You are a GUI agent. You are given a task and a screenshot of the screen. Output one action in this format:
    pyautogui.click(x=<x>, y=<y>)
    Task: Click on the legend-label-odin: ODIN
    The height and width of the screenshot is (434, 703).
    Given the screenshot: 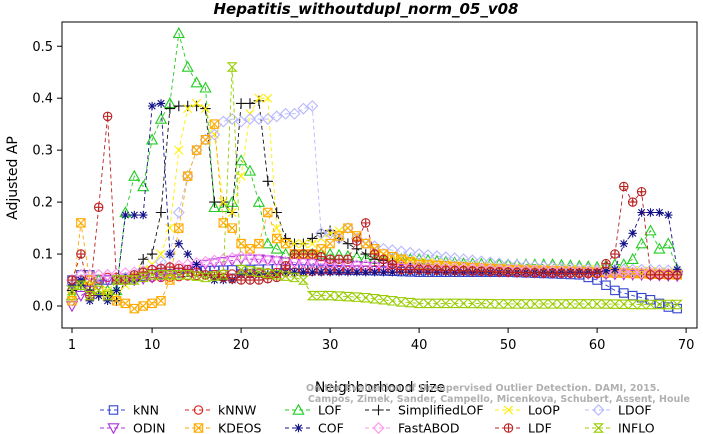 What is the action you would take?
    pyautogui.click(x=149, y=427)
    